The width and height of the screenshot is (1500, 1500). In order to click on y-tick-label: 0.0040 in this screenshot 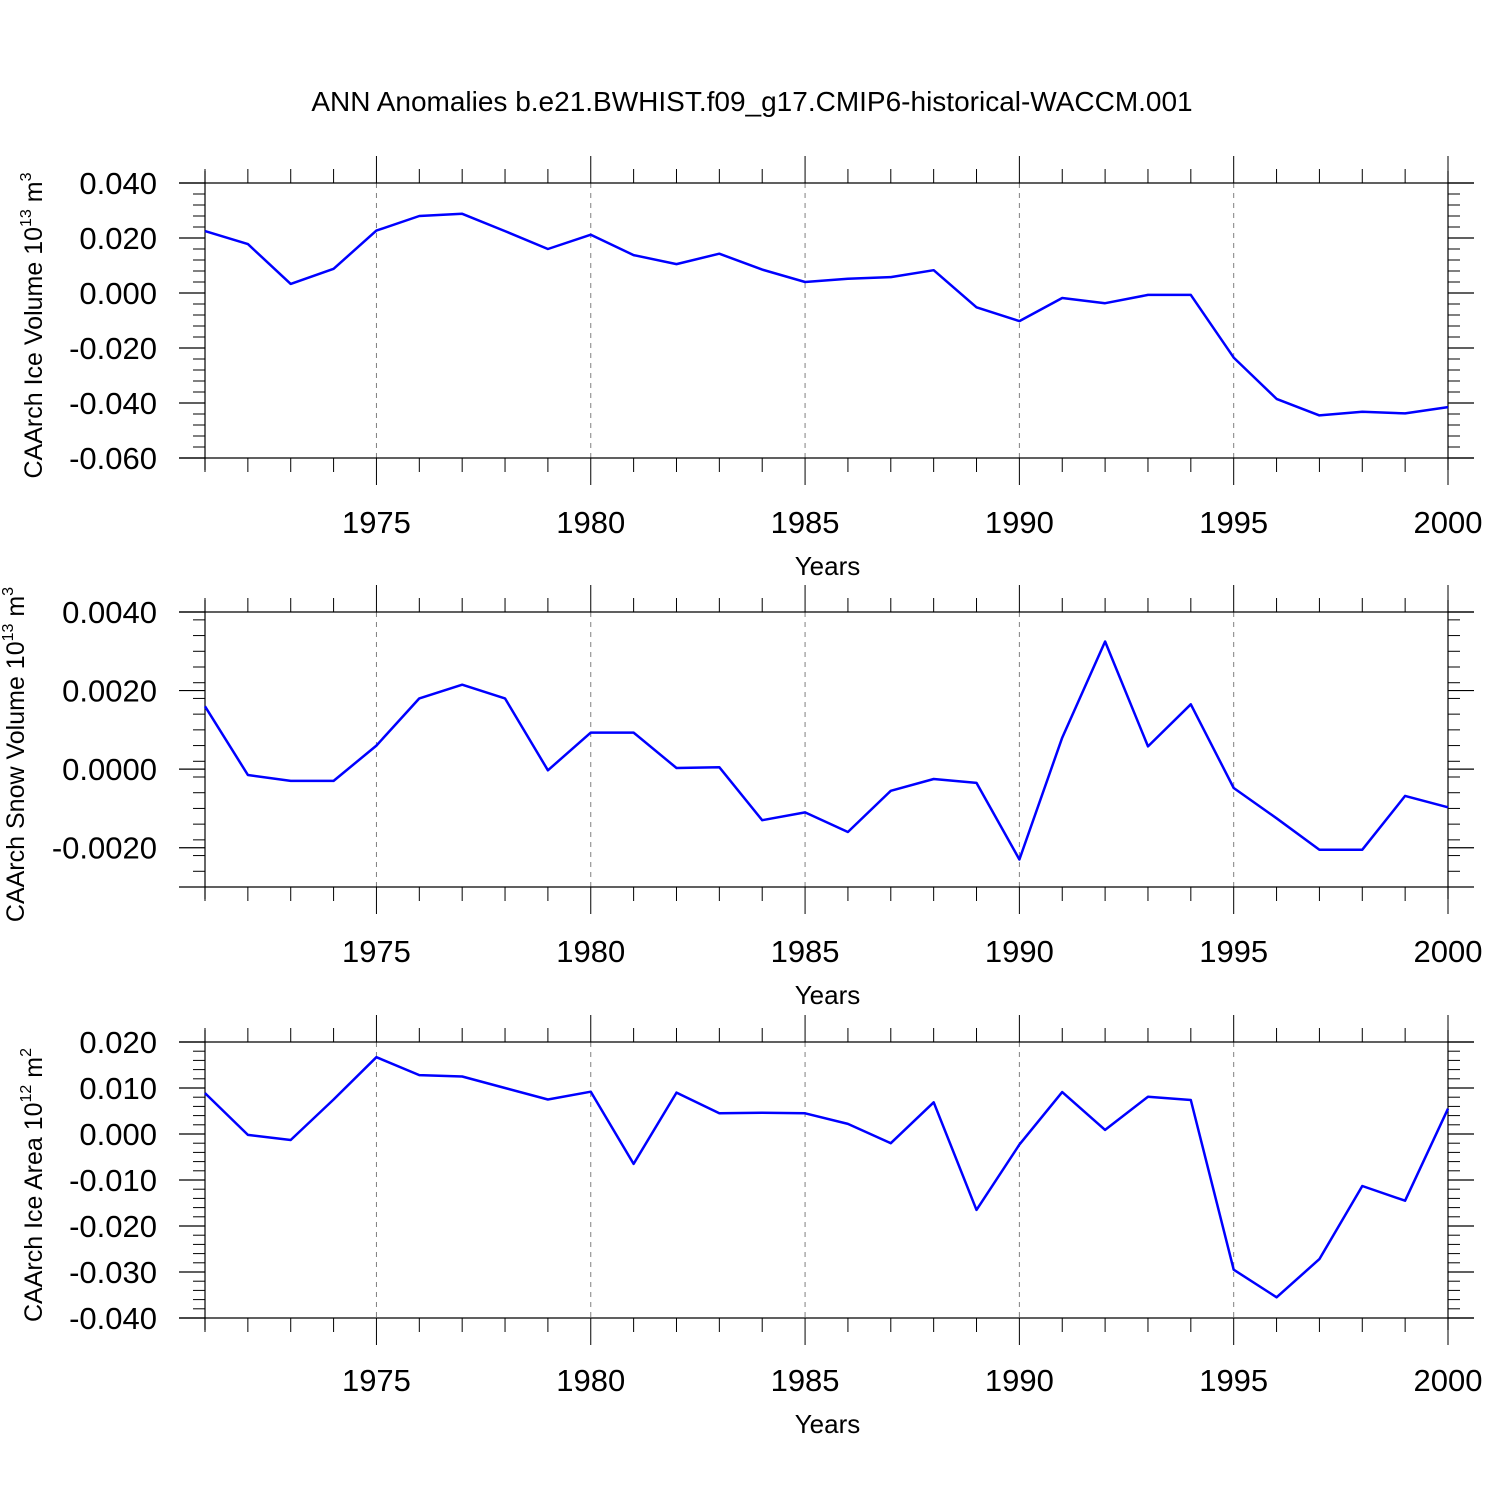, I will do `click(109, 612)`.